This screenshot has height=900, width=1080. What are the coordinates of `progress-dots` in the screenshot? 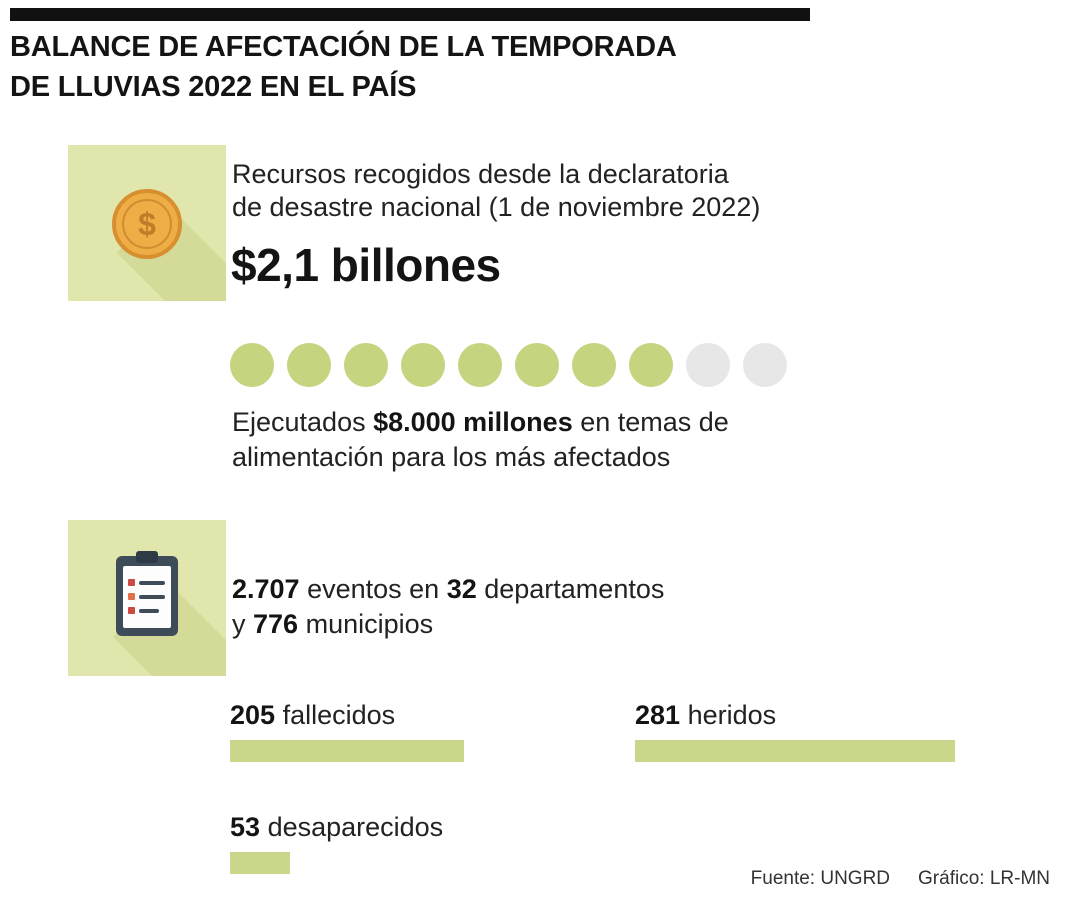 It's located at (508, 365).